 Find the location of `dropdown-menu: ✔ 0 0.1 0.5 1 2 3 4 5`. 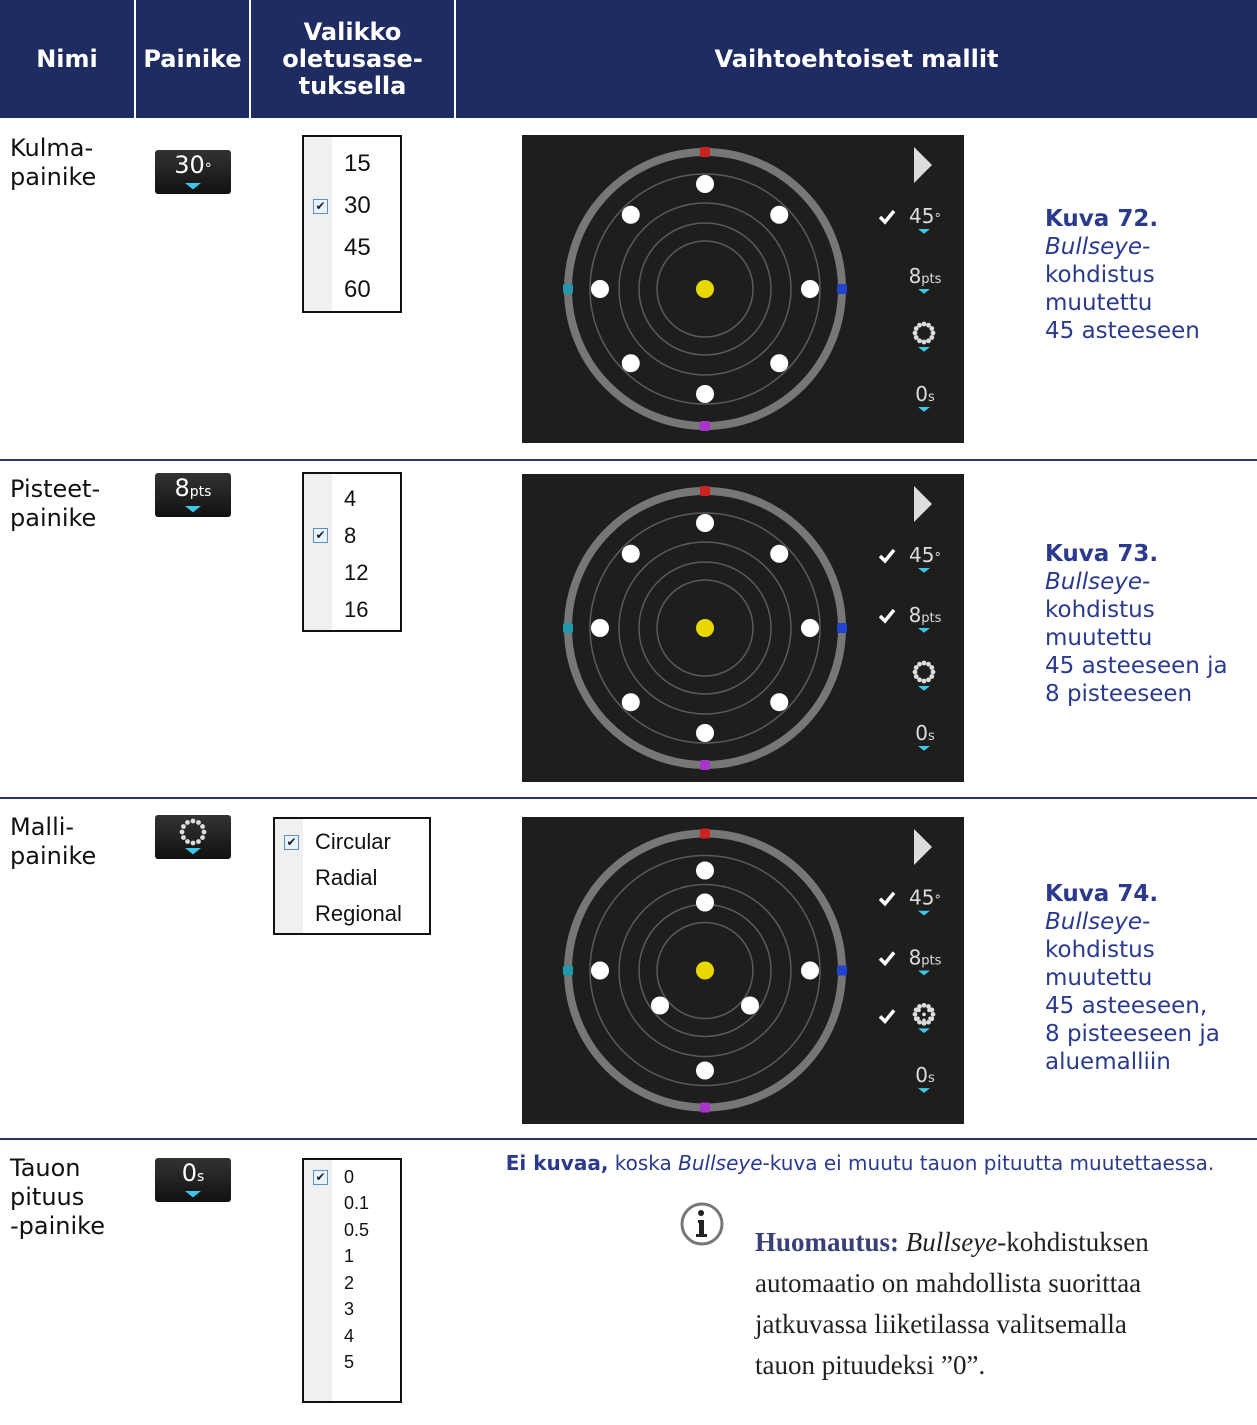

dropdown-menu: ✔ 0 0.1 0.5 1 2 3 4 5 is located at coordinates (352, 1280).